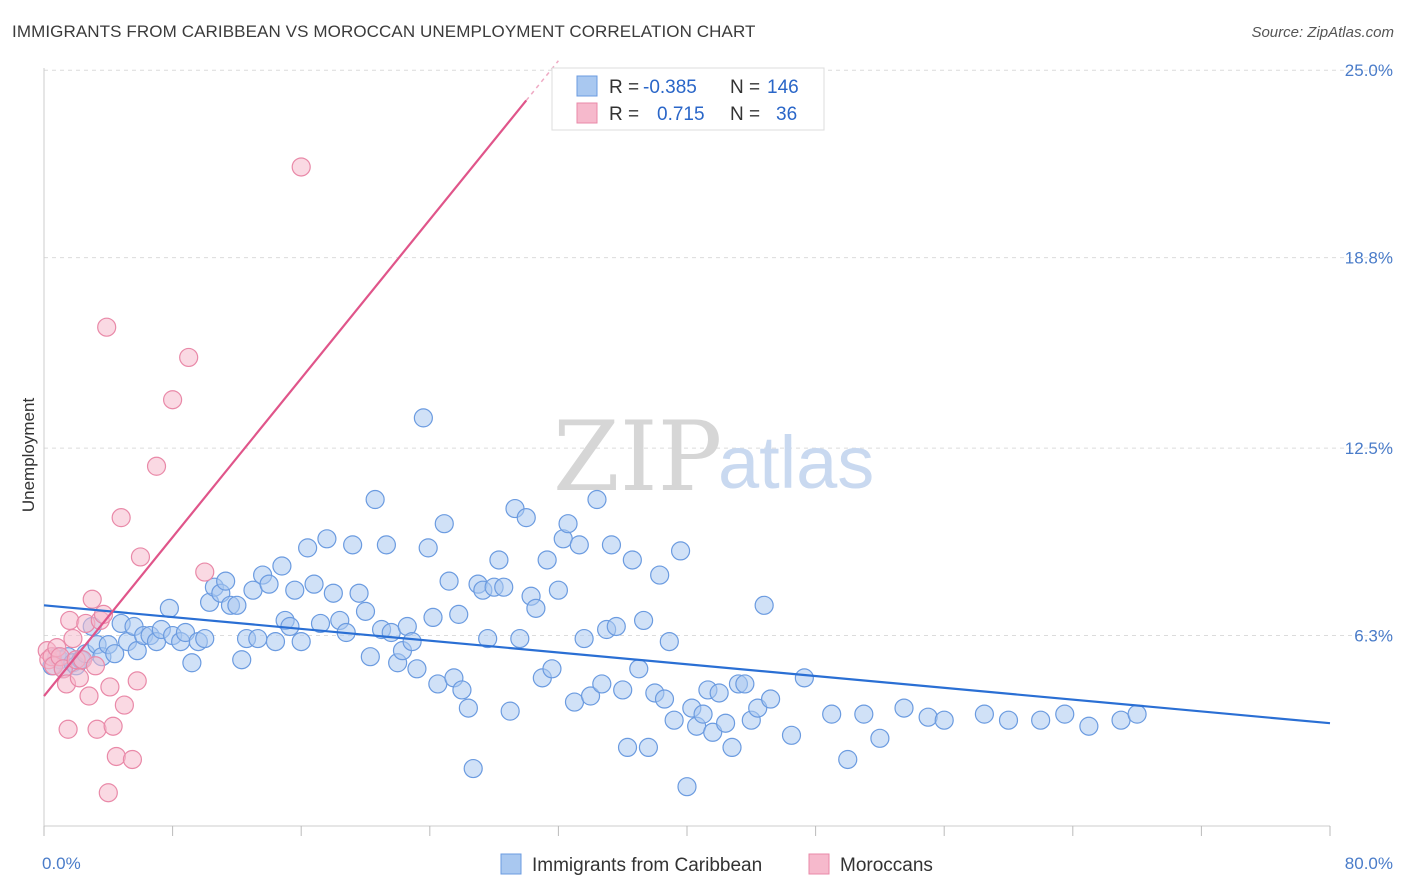 Image resolution: width=1406 pixels, height=892 pixels. I want to click on y-tick-label: 6.3%, so click(1373, 636).